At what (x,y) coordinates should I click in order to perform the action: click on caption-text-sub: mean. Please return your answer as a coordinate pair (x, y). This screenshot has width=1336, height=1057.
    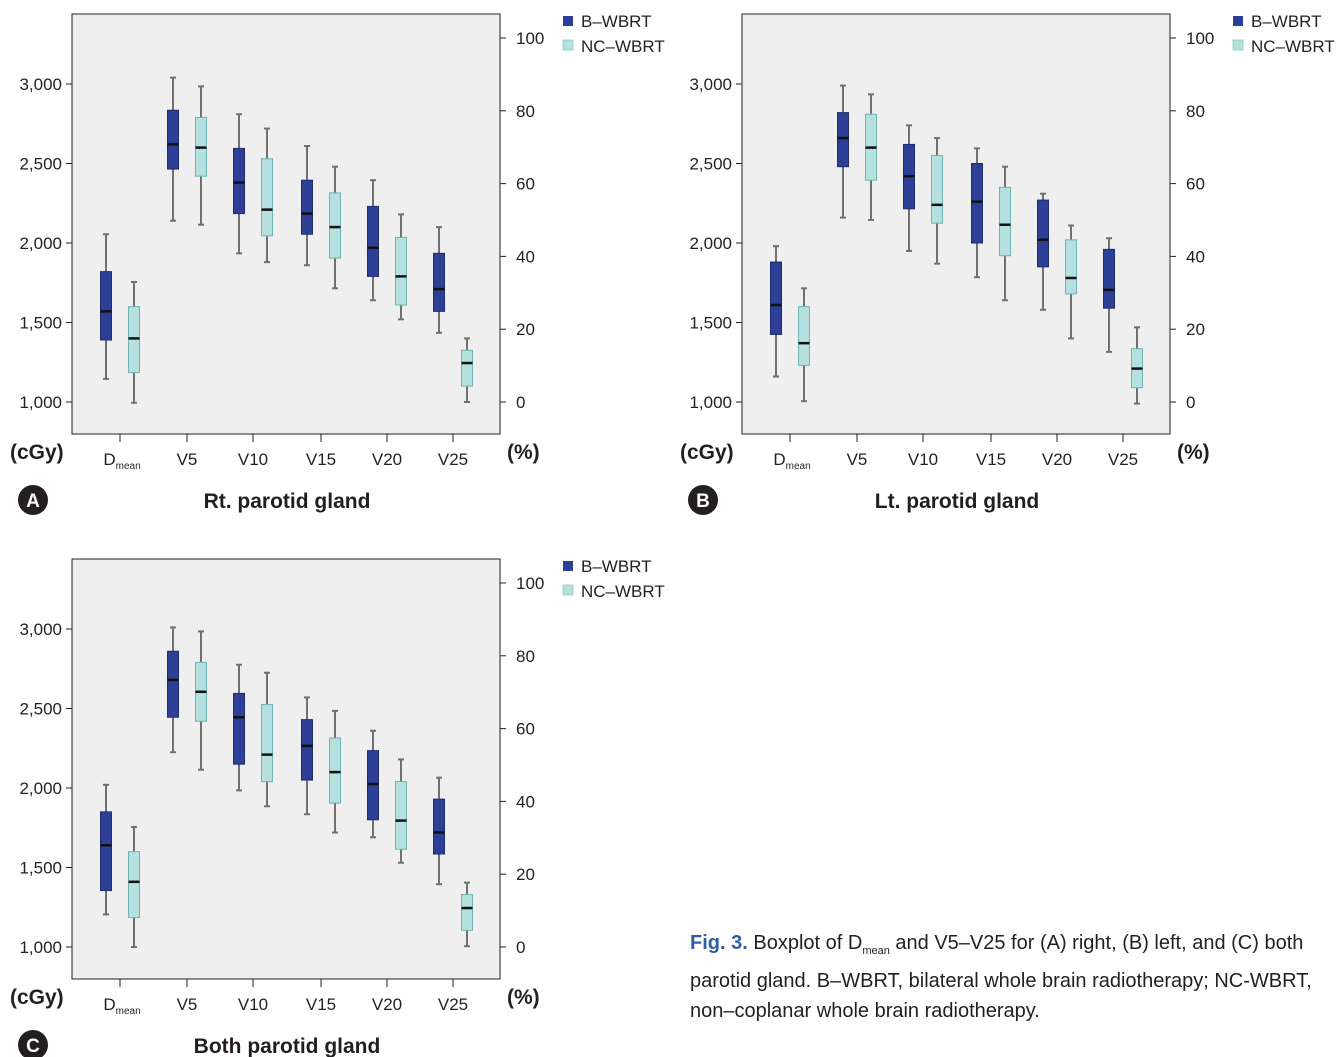
    Looking at the image, I should click on (876, 951).